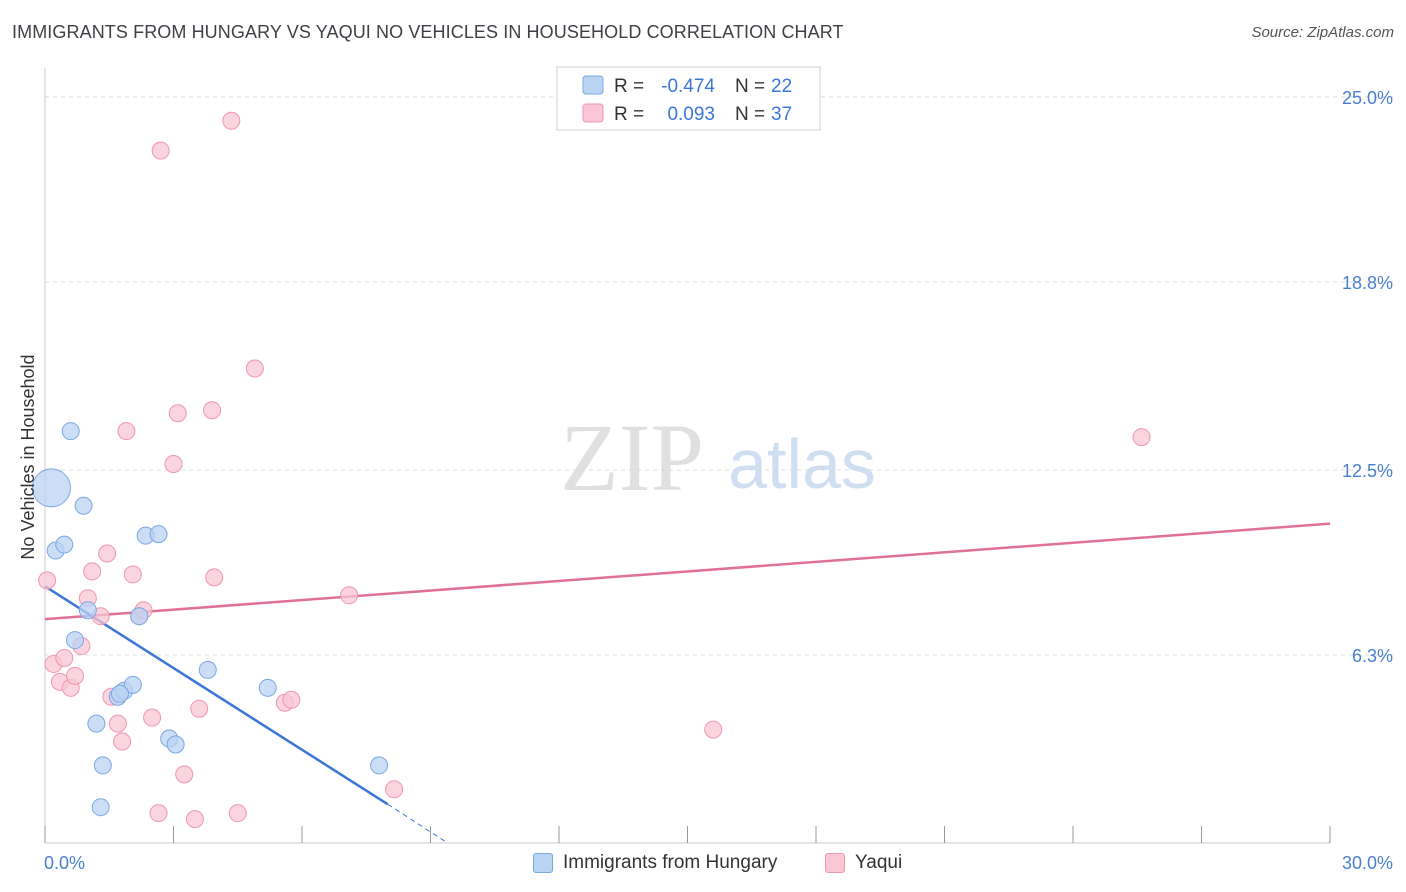  Describe the element at coordinates (1367, 863) in the screenshot. I see `x-tick-label-max: 30.0%` at that location.